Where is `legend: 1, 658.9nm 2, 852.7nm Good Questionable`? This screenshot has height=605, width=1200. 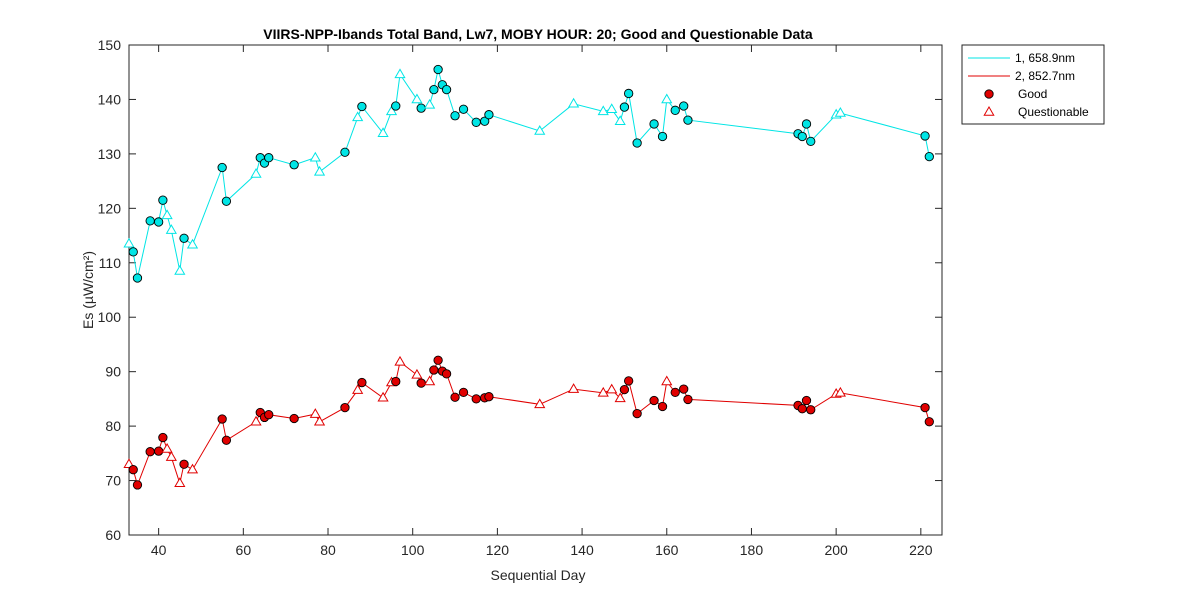 legend: 1, 658.9nm 2, 852.7nm Good Questionable is located at coordinates (1033, 84).